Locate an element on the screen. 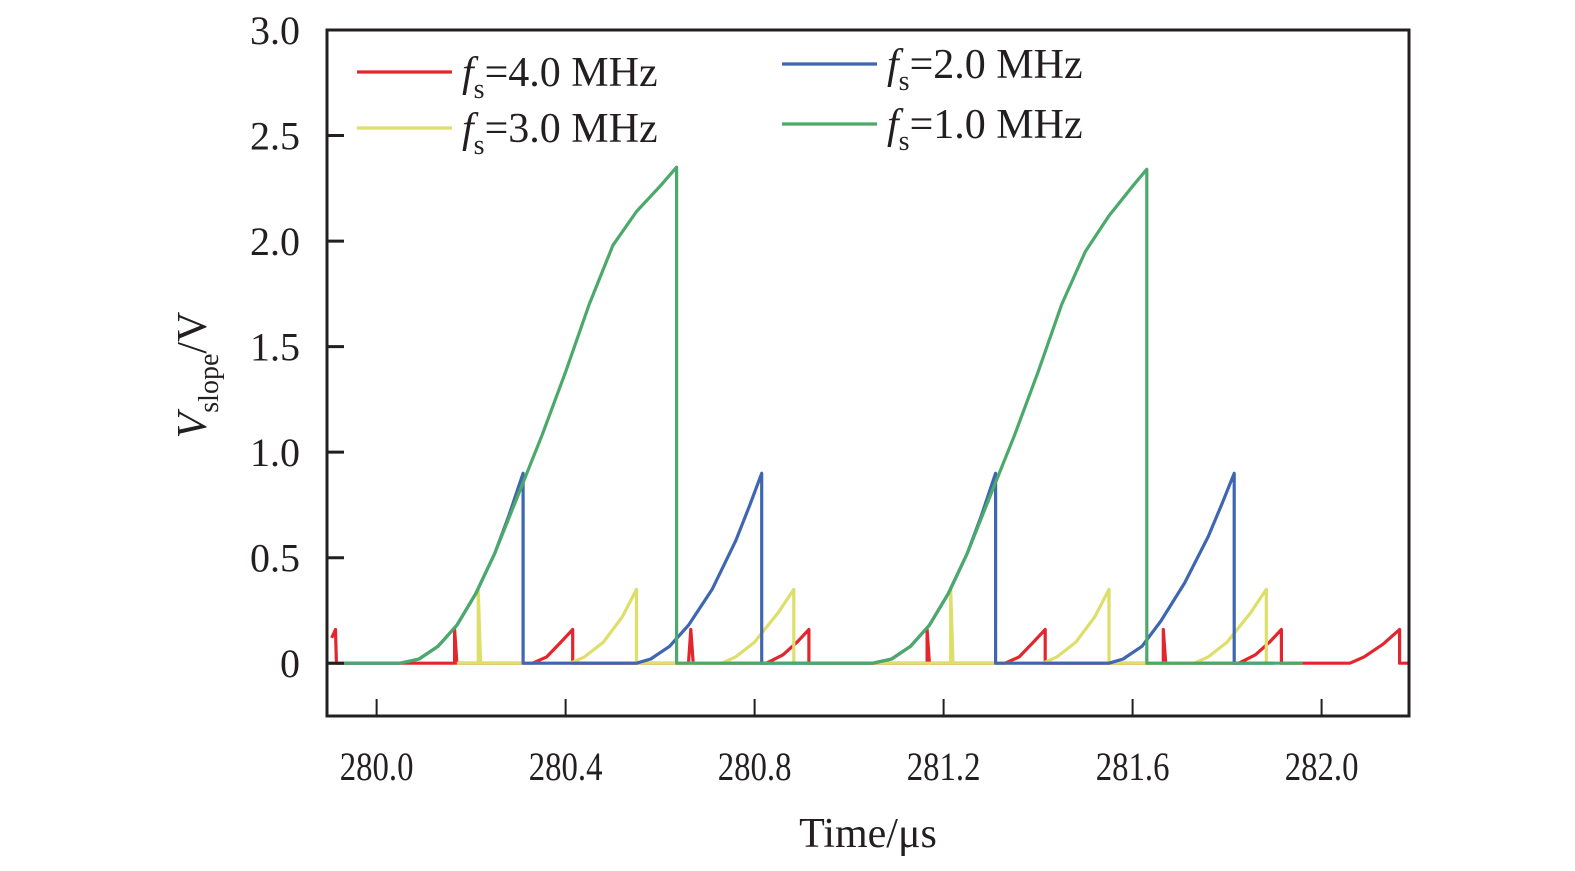  y-tick-label: 1.5 is located at coordinates (275, 347).